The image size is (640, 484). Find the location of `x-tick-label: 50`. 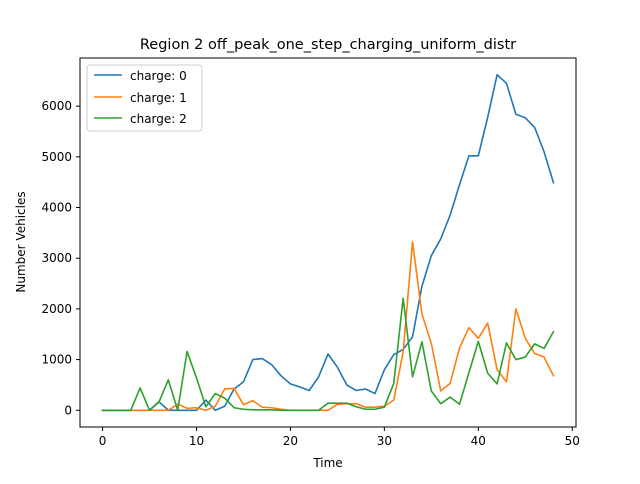

x-tick-label: 50 is located at coordinates (572, 441).